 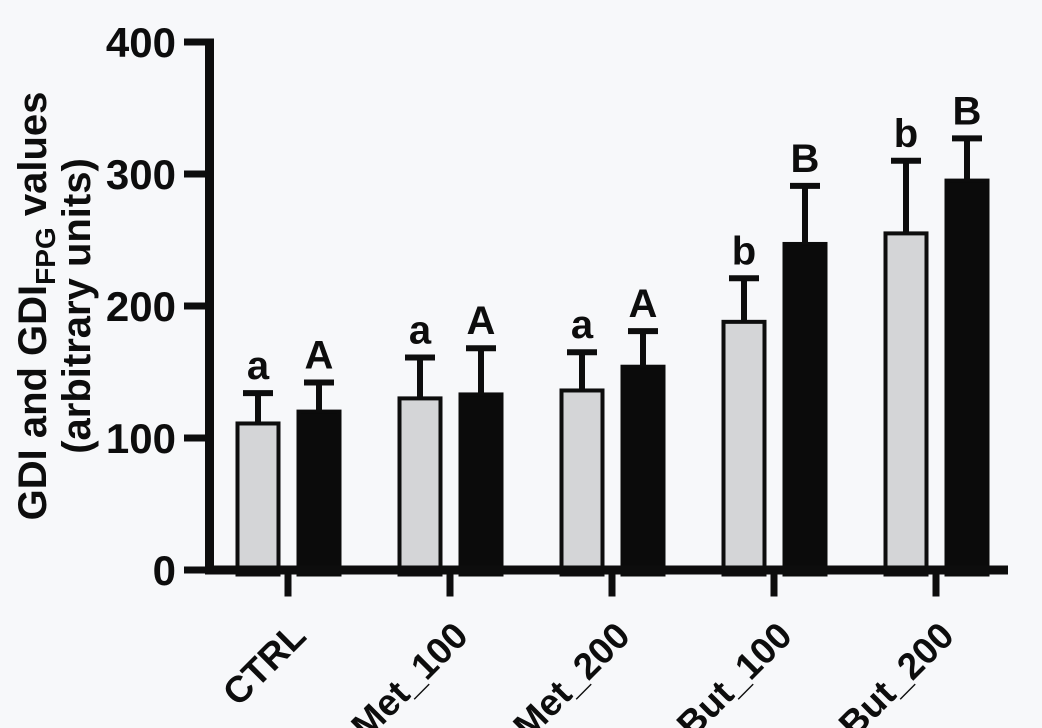 I want to click on x-category-label: Met_100, so click(x=409, y=671).